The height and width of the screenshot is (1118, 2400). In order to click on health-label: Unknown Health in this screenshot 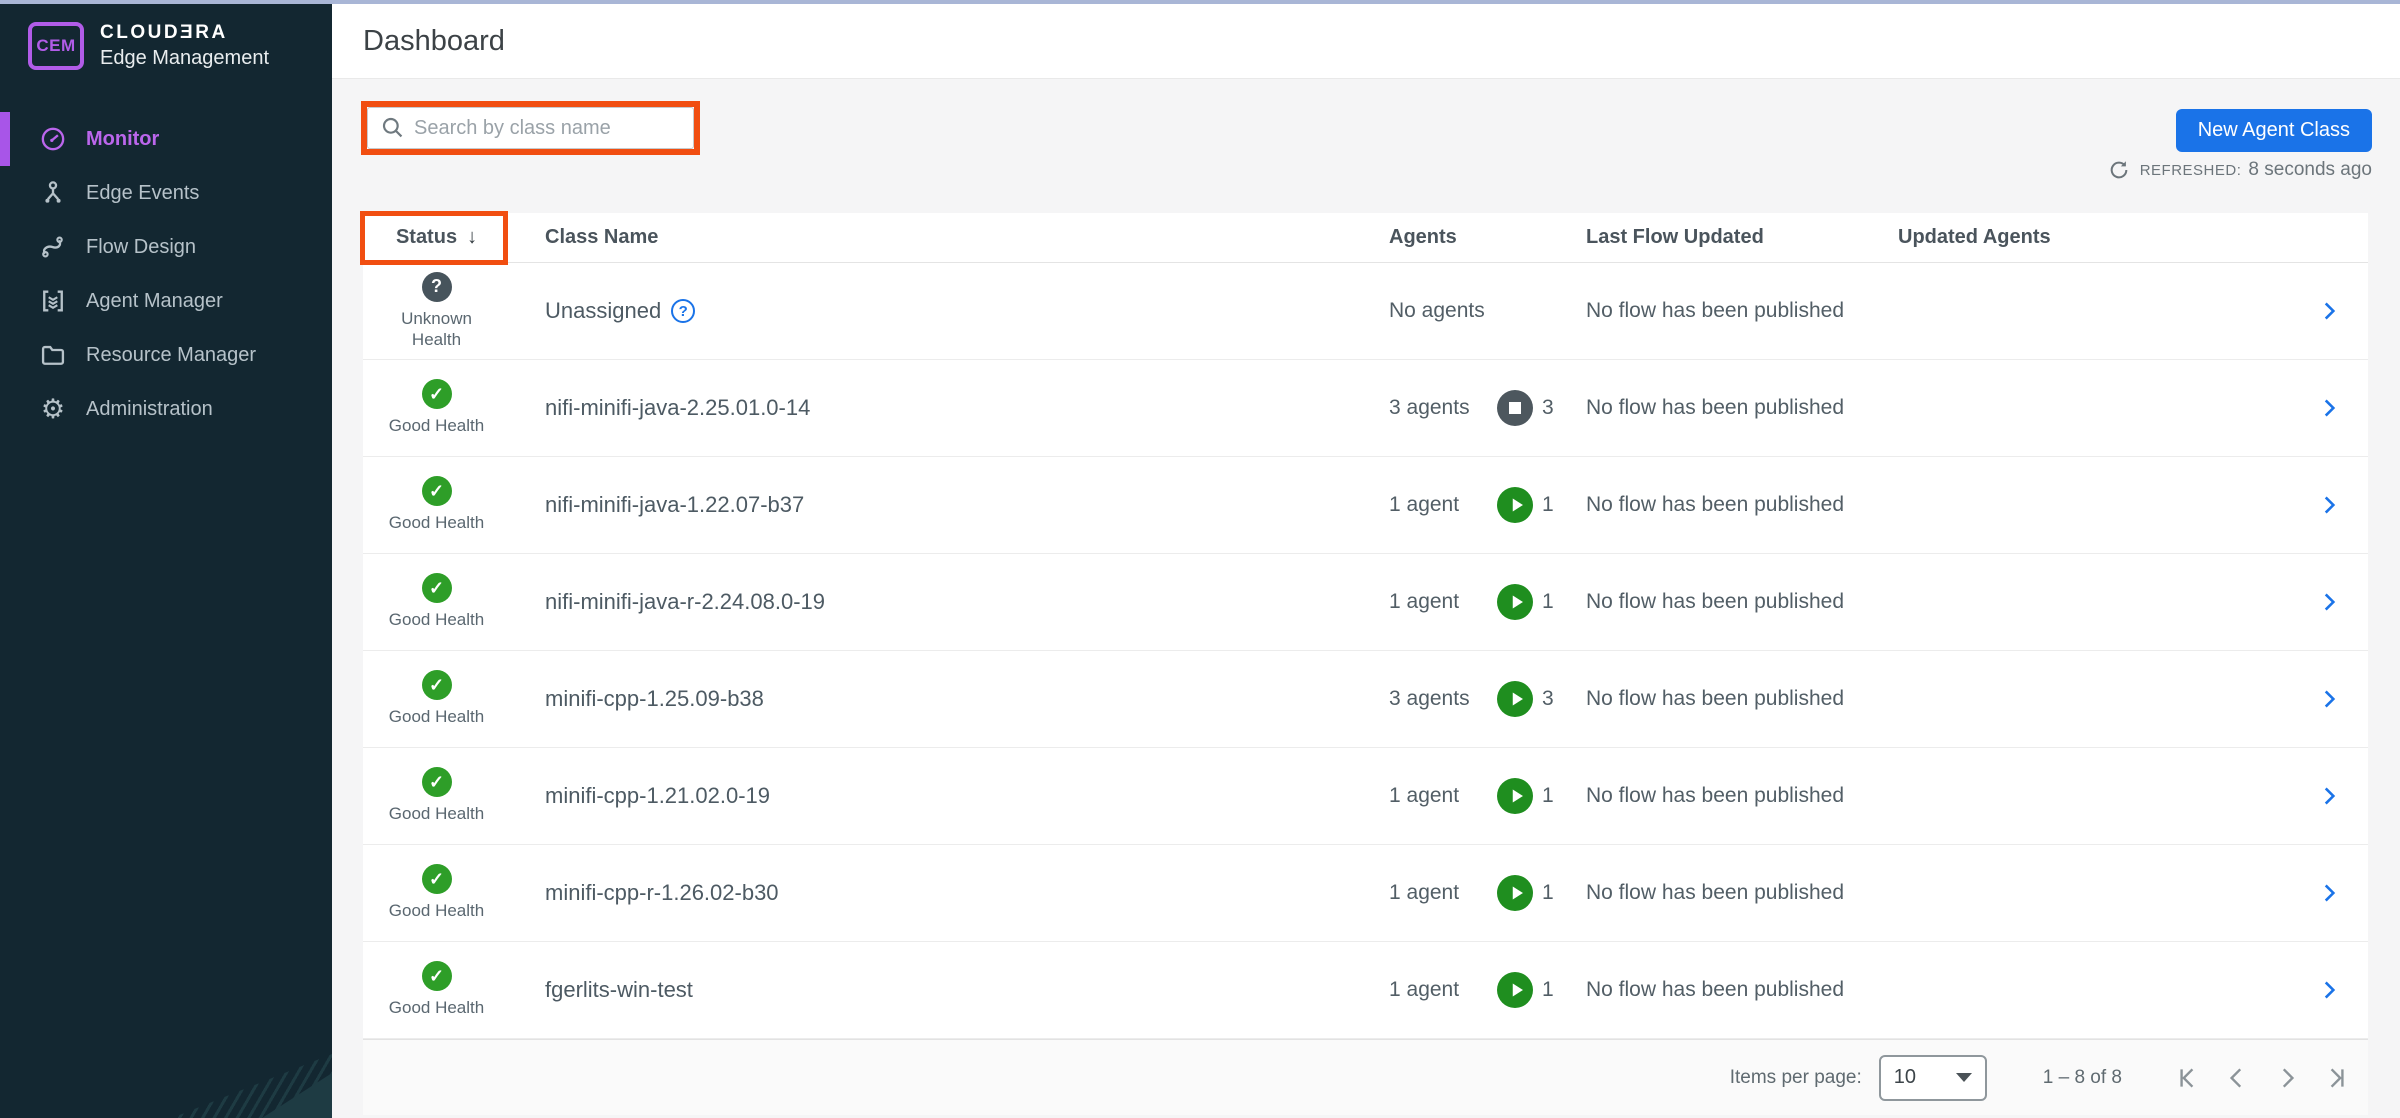, I will do `click(436, 328)`.